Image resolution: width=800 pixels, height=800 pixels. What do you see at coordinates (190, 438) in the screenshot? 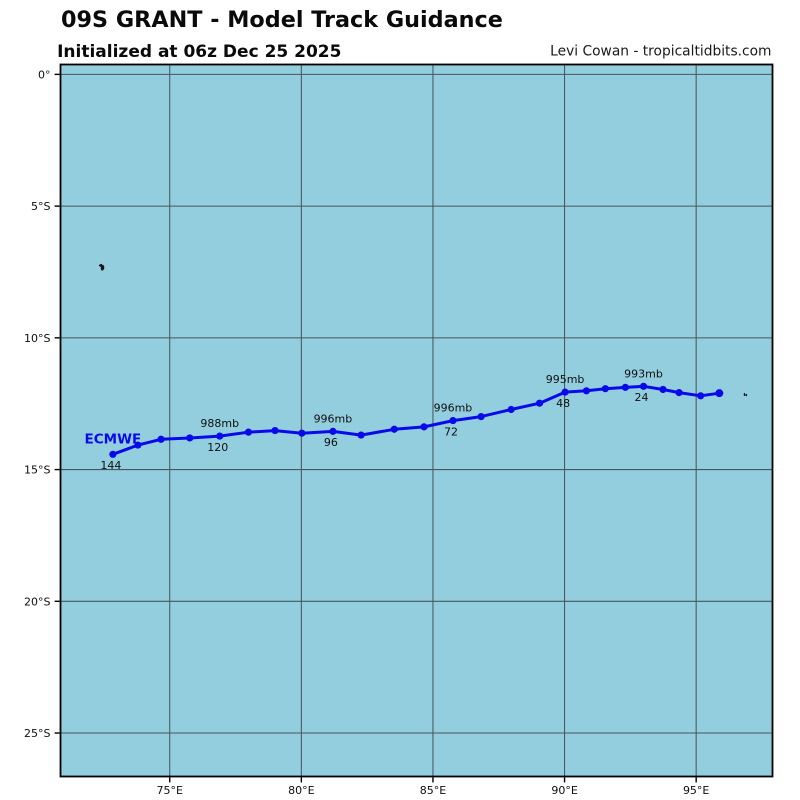
I see `track-point-126h` at bounding box center [190, 438].